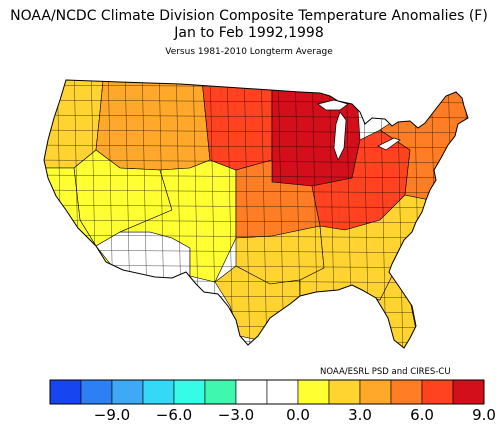  What do you see at coordinates (385, 372) in the screenshot?
I see `data-credit: NOAA/ESRL PSD and CIRES-CU` at bounding box center [385, 372].